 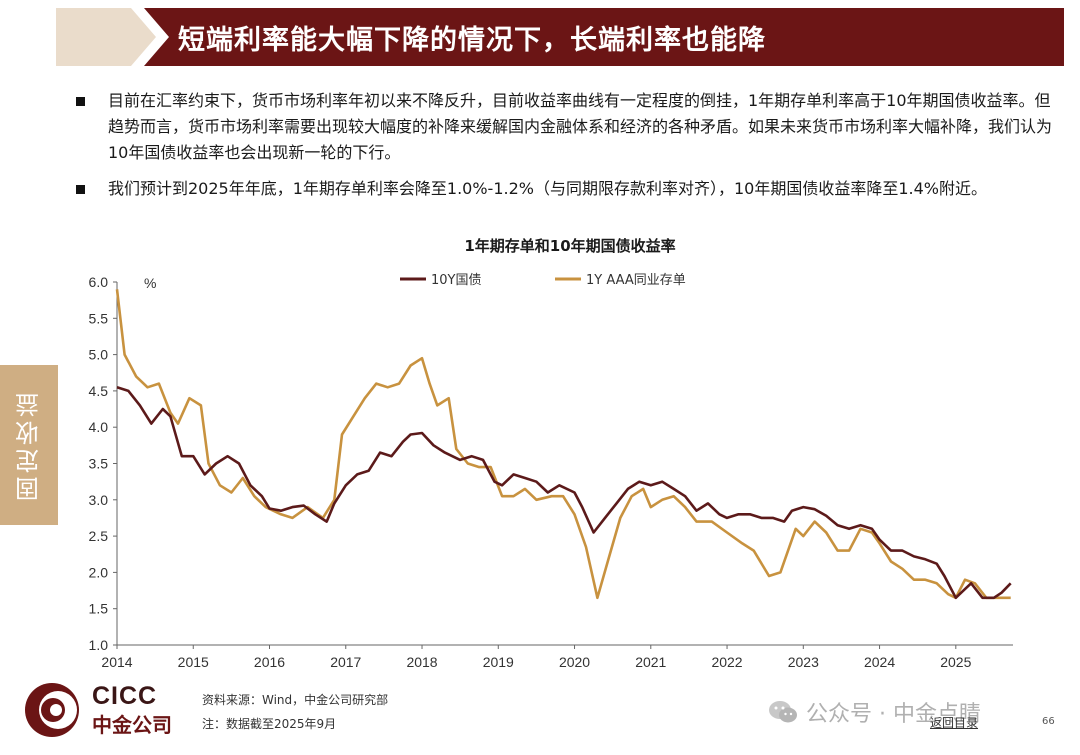 I want to click on logo-text-en: CICC, so click(x=125, y=696).